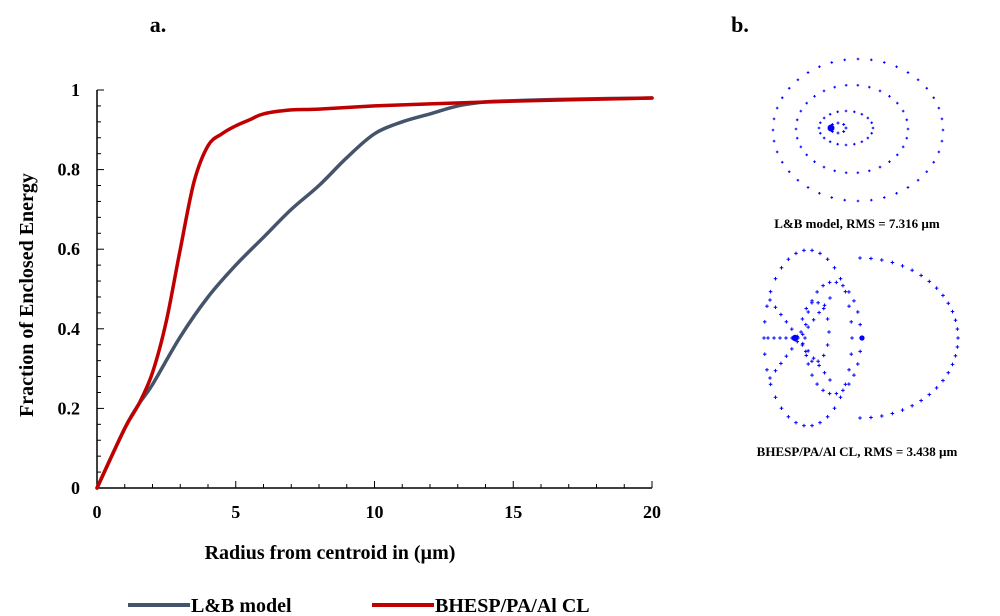  I want to click on y-axis-title: Fraction of Enclosed Energy, so click(27, 295).